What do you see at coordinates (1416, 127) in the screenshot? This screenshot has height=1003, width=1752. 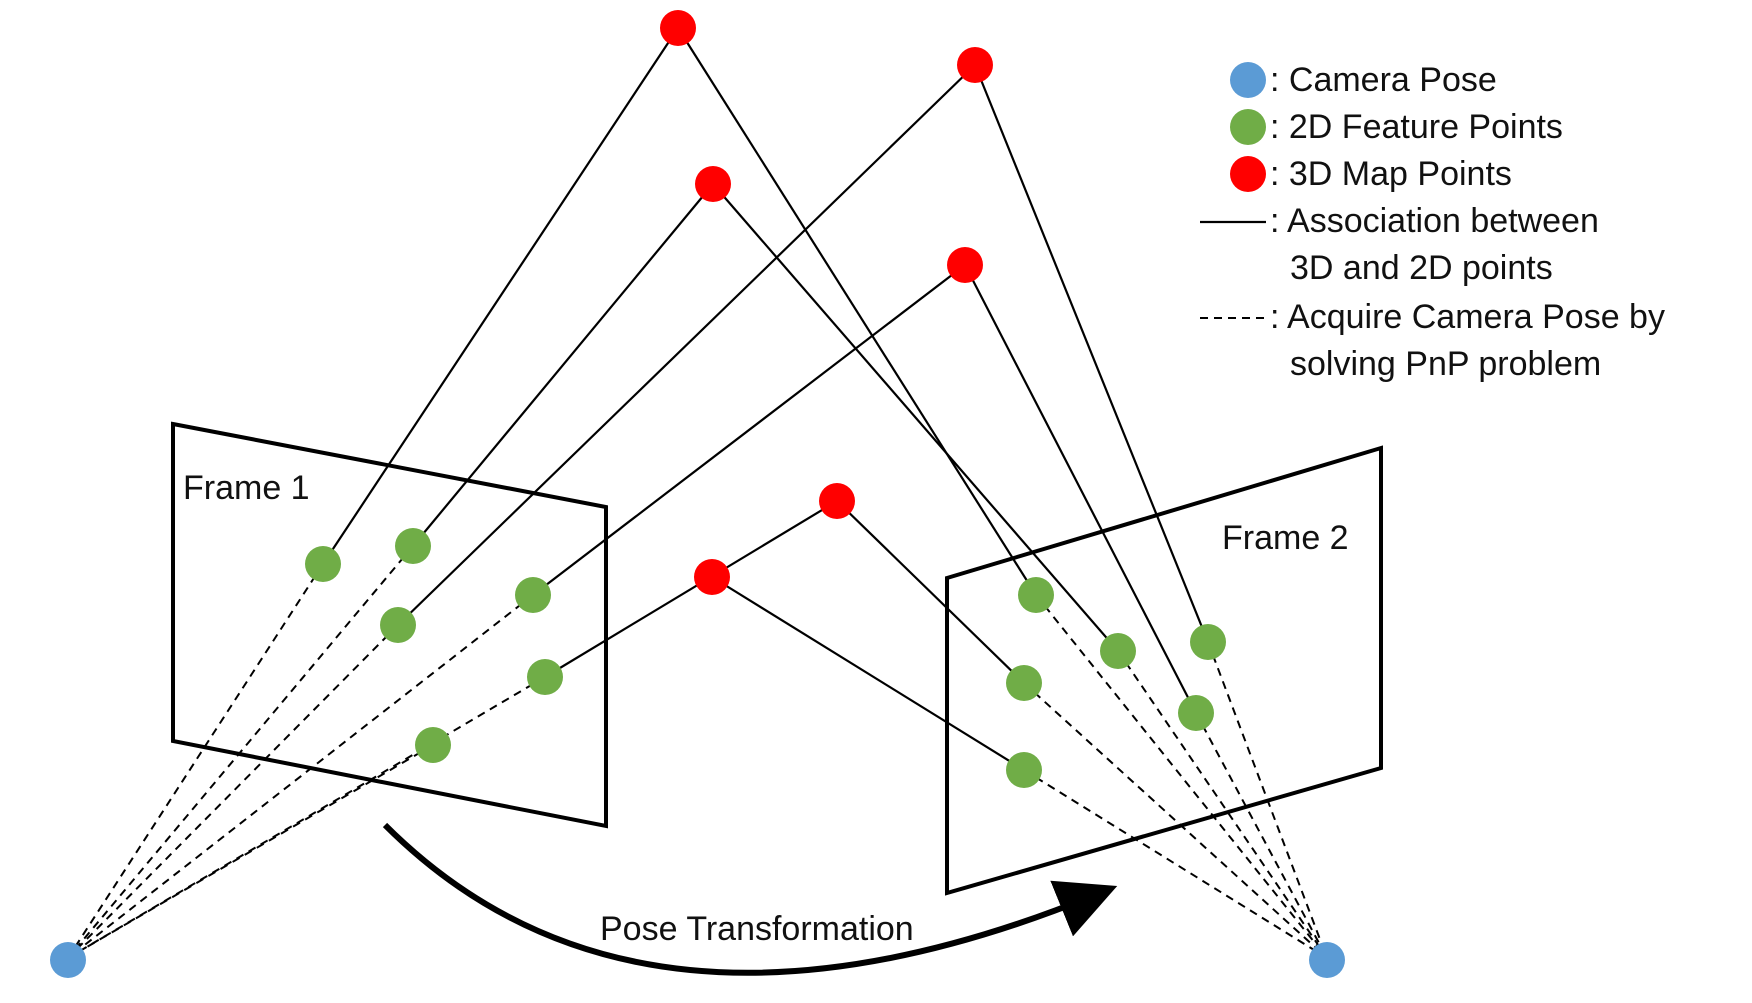 I see `legend-feature-points-label: : 2D Feature Points` at bounding box center [1416, 127].